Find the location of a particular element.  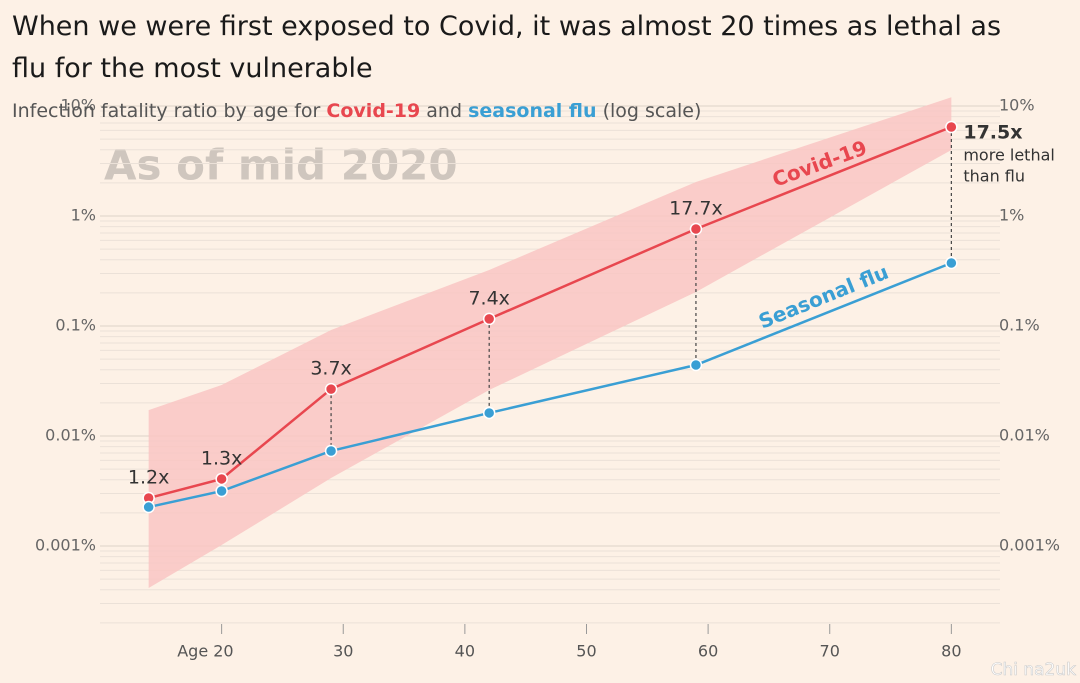

y-tick-label: 10% is located at coordinates (78, 105).